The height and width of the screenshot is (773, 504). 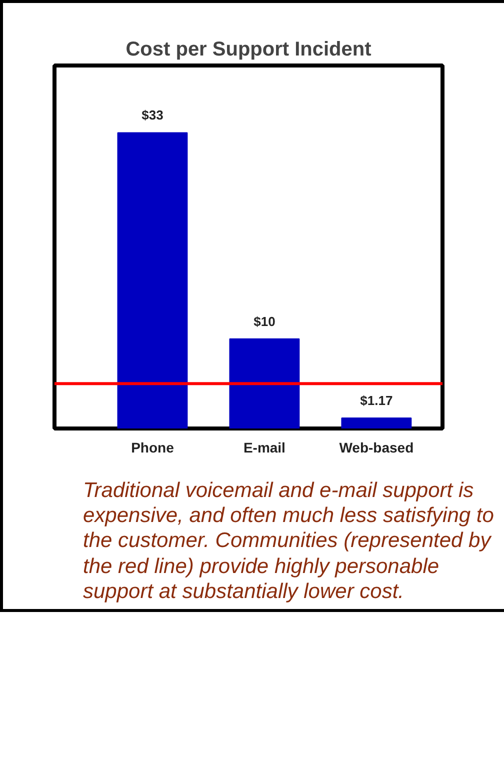 What do you see at coordinates (376, 448) in the screenshot?
I see `x-tick-label: Web-based` at bounding box center [376, 448].